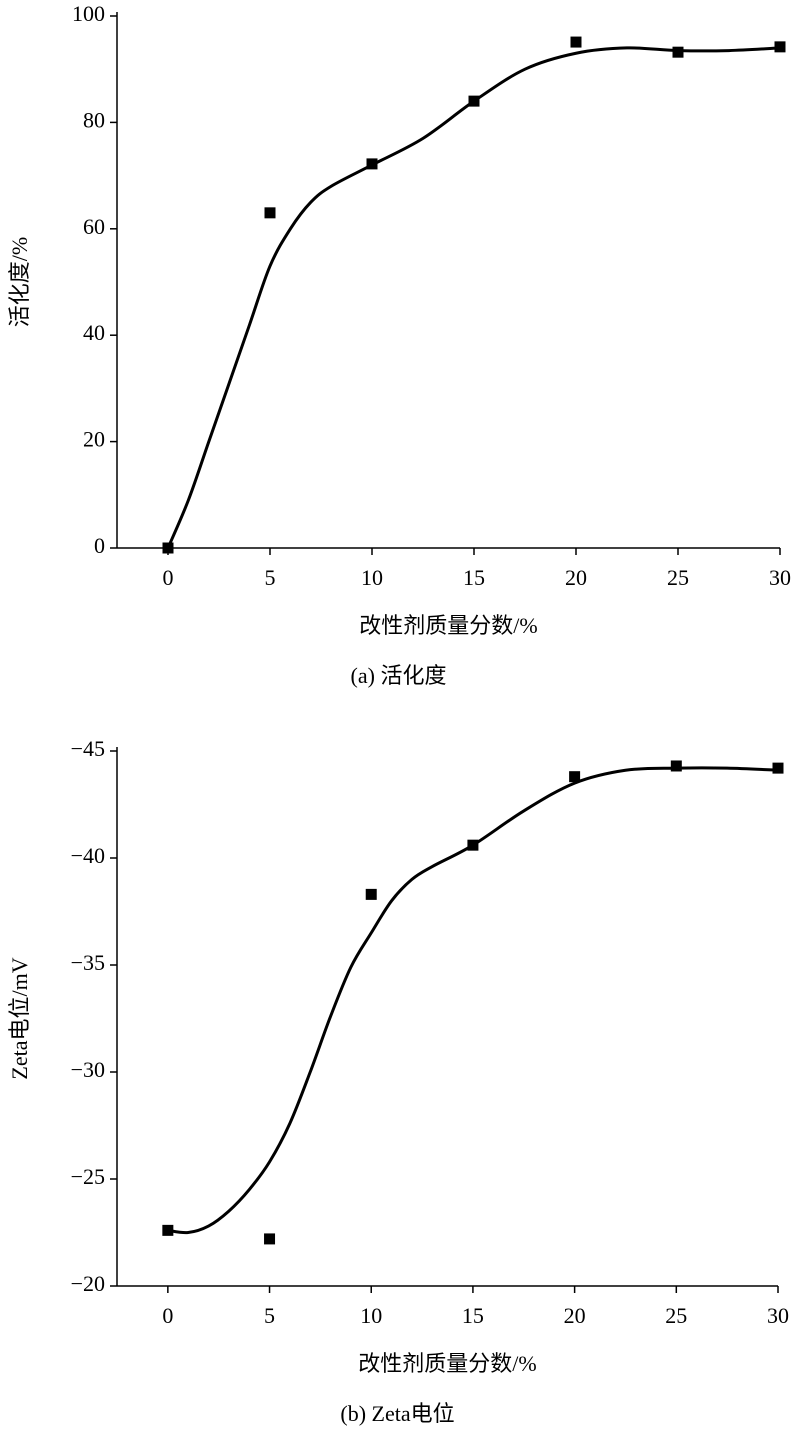 The width and height of the screenshot is (800, 1442). Describe the element at coordinates (88, 1176) in the screenshot. I see `y-tick-label: −25` at that location.